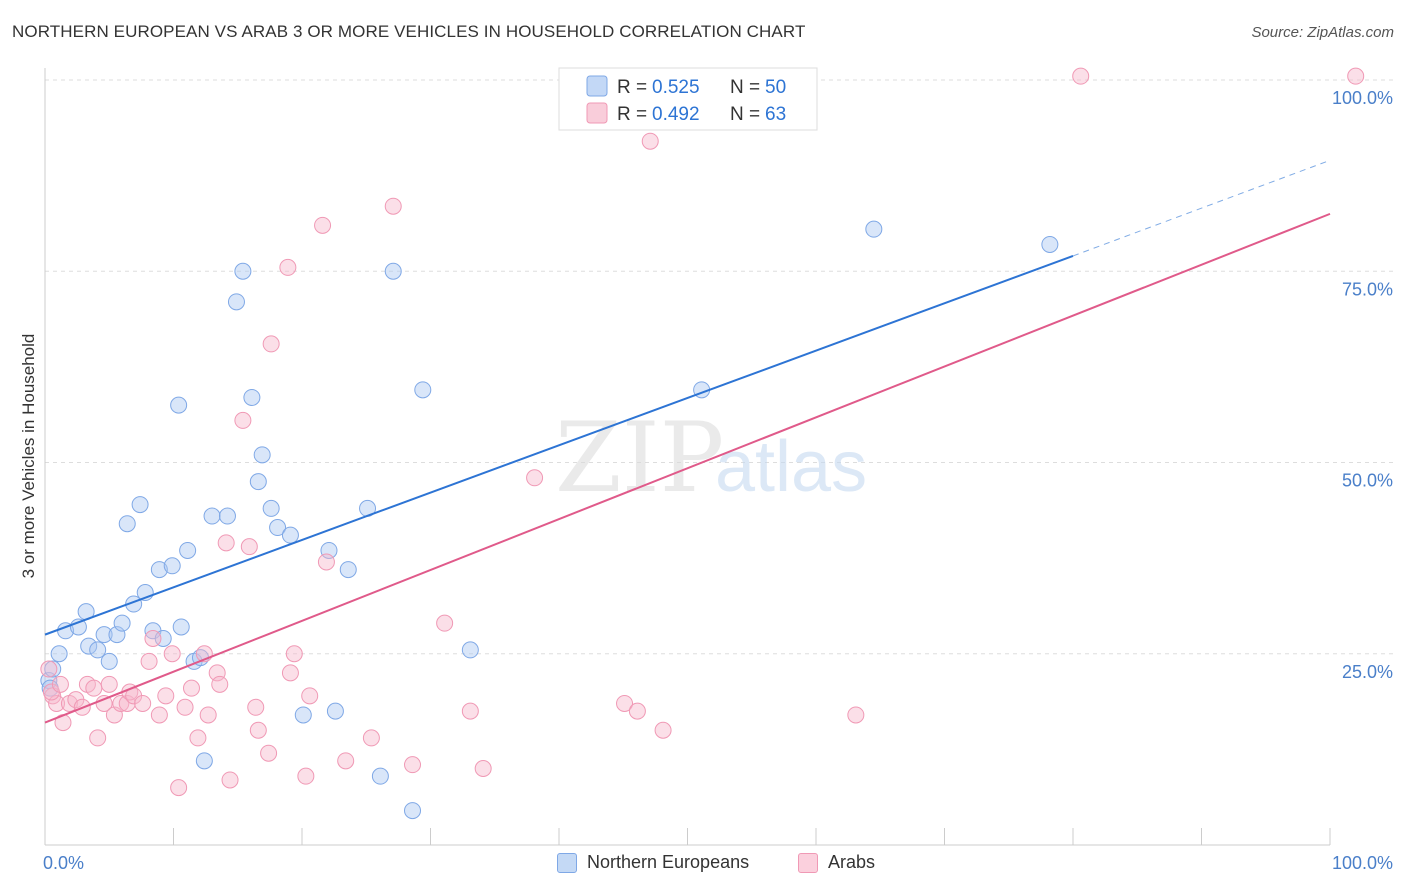 Image resolution: width=1406 pixels, height=892 pixels. I want to click on legend-r-value: 0.492, so click(676, 114).